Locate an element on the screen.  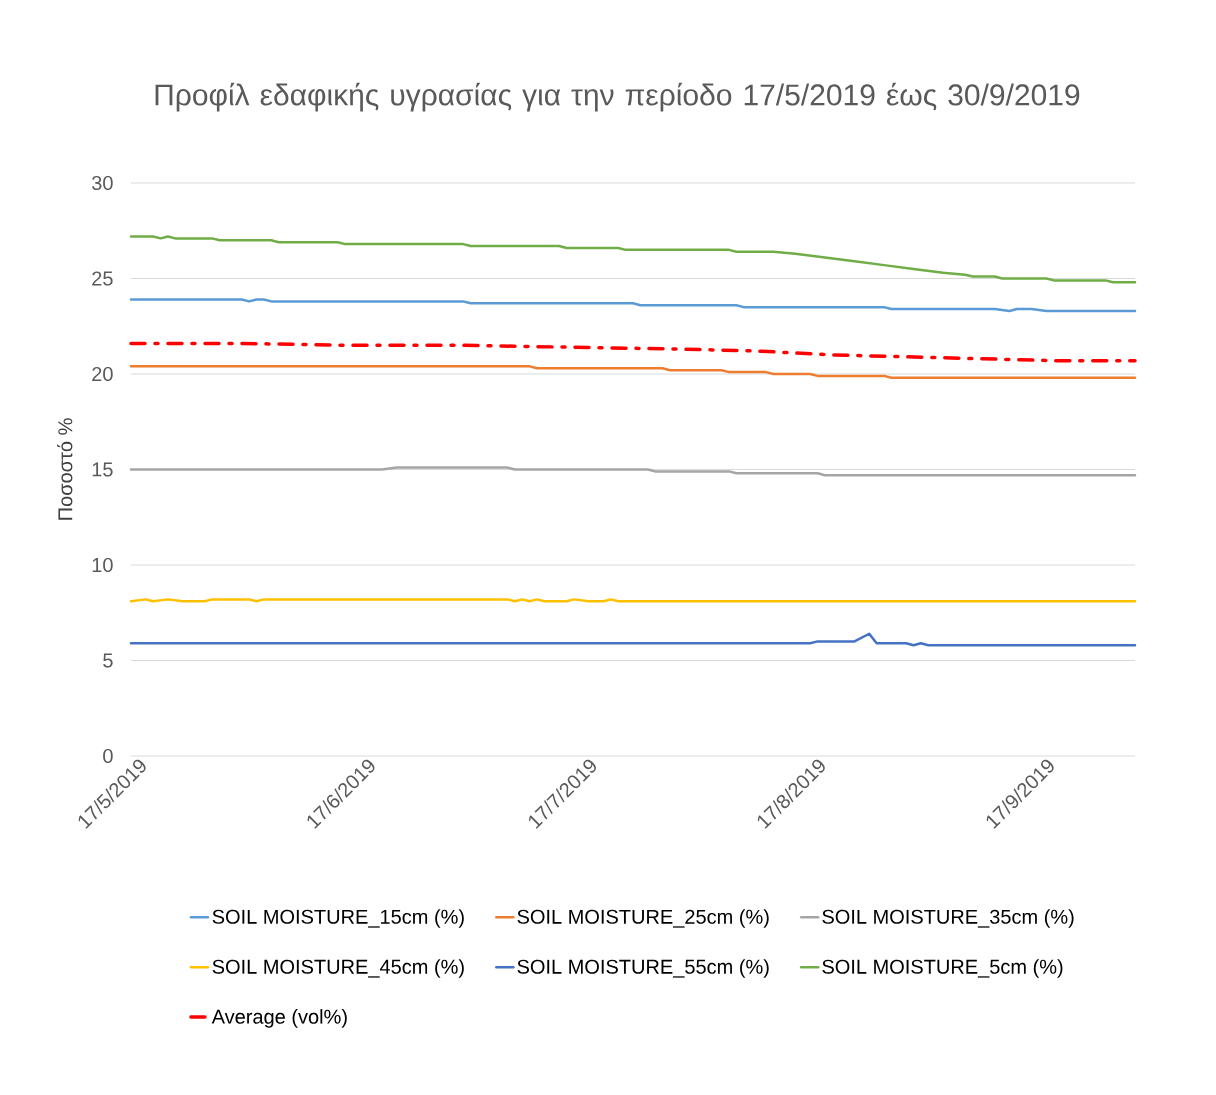
legend-label: SOIL MOISTURE_5cm (%) is located at coordinates (942, 968).